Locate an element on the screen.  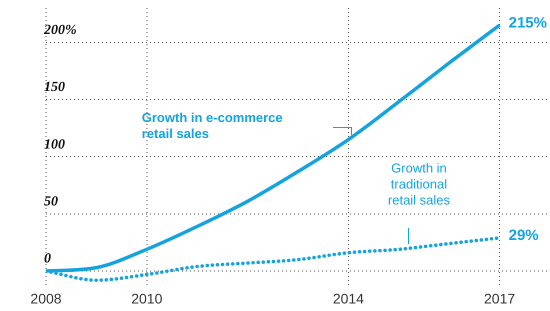
y-tick-label: 200% is located at coordinates (60, 30).